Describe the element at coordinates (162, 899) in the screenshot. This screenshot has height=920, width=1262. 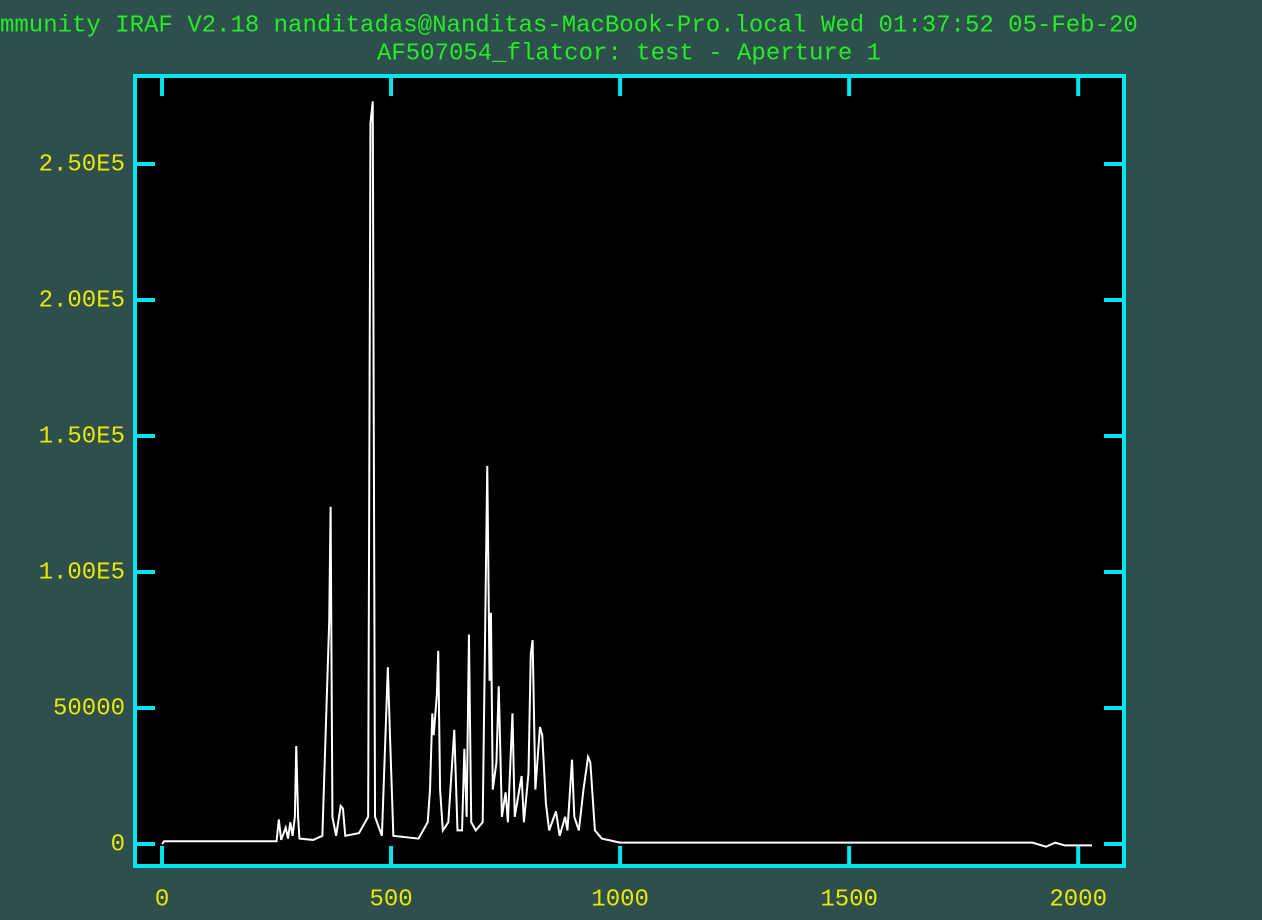
I see `x-tick-label: 0` at that location.